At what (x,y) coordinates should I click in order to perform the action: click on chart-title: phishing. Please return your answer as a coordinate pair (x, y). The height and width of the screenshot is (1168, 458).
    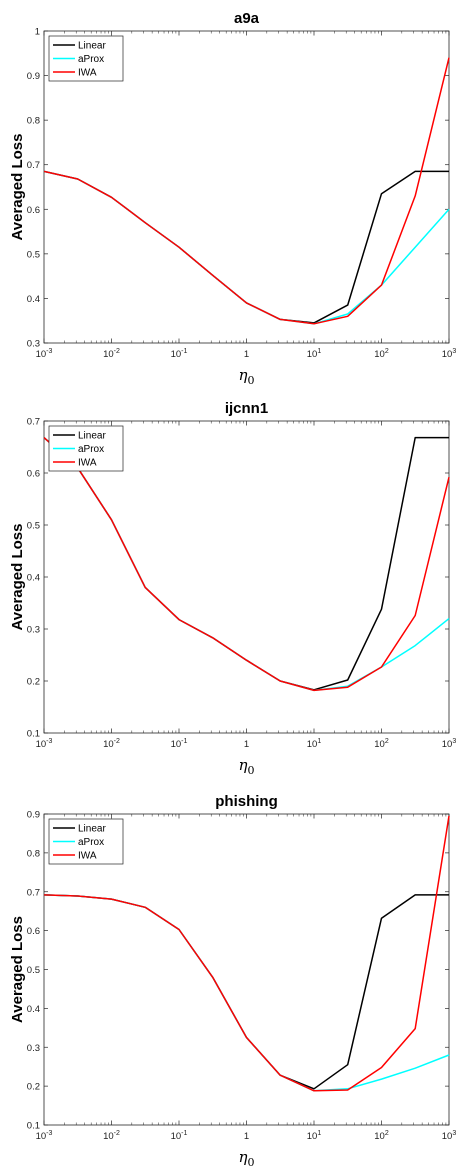
    Looking at the image, I should click on (246, 801).